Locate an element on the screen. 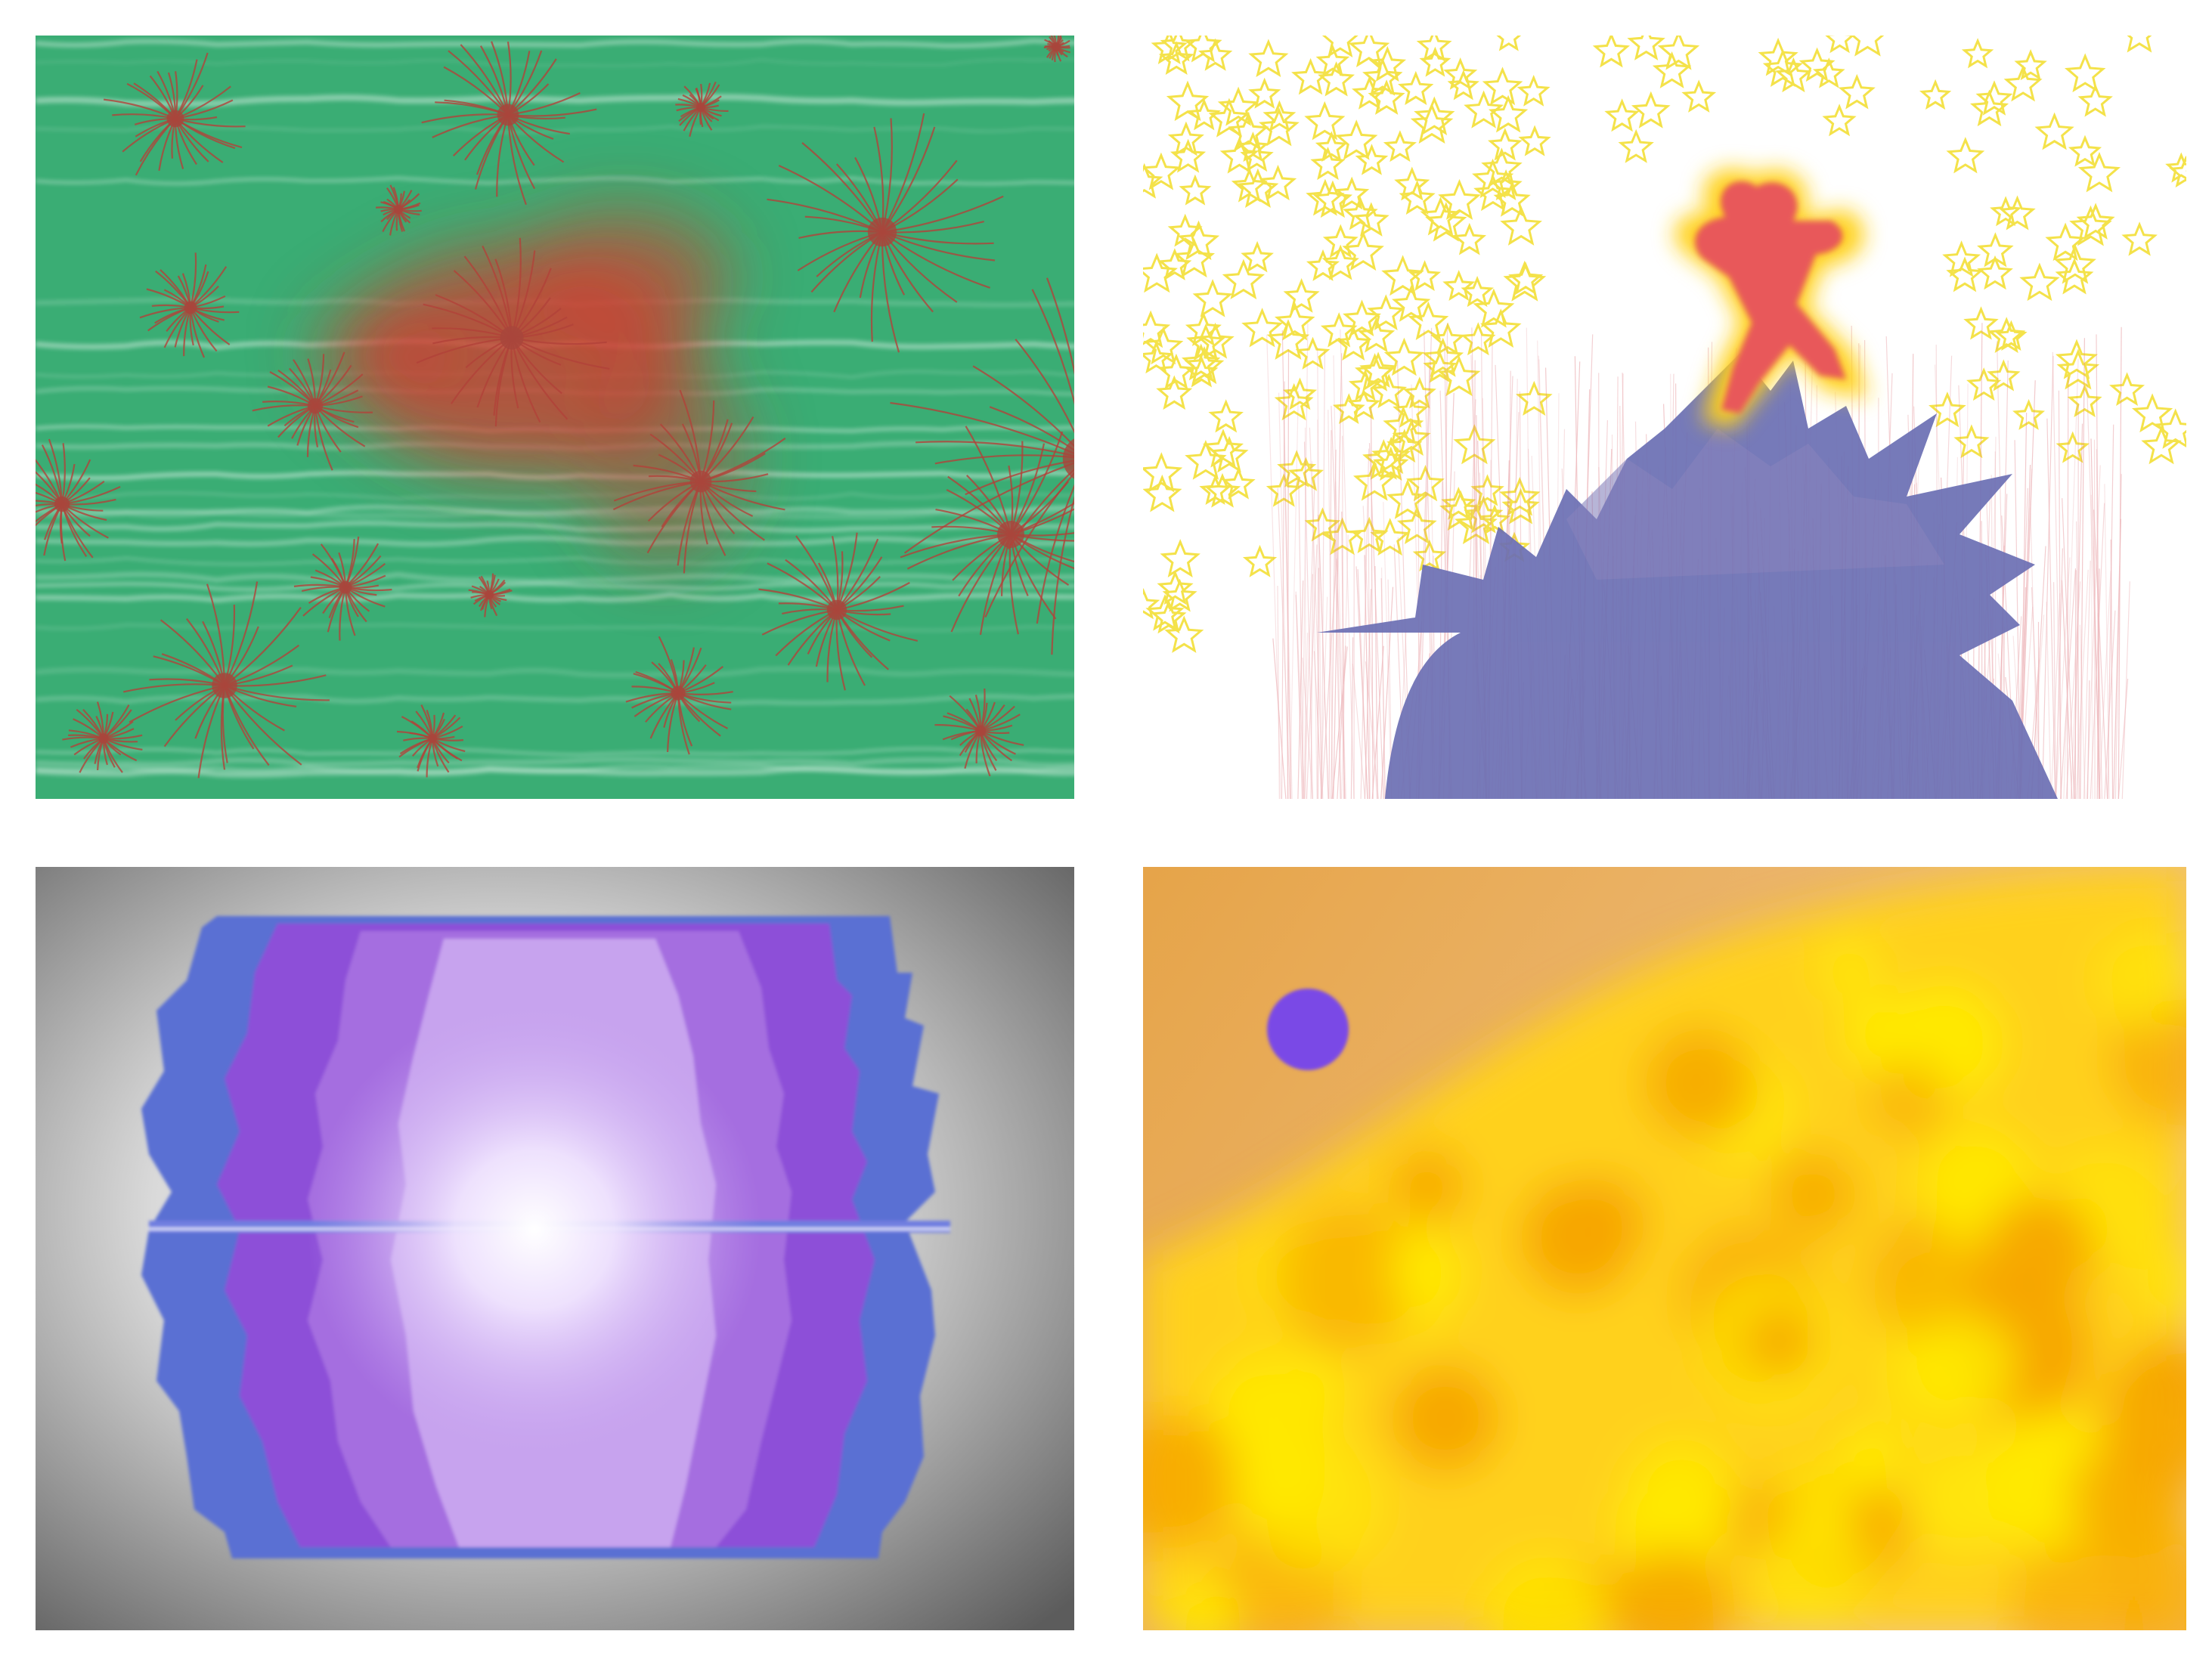 The image size is (2212, 1659). bright-core is located at coordinates (534, 1229).